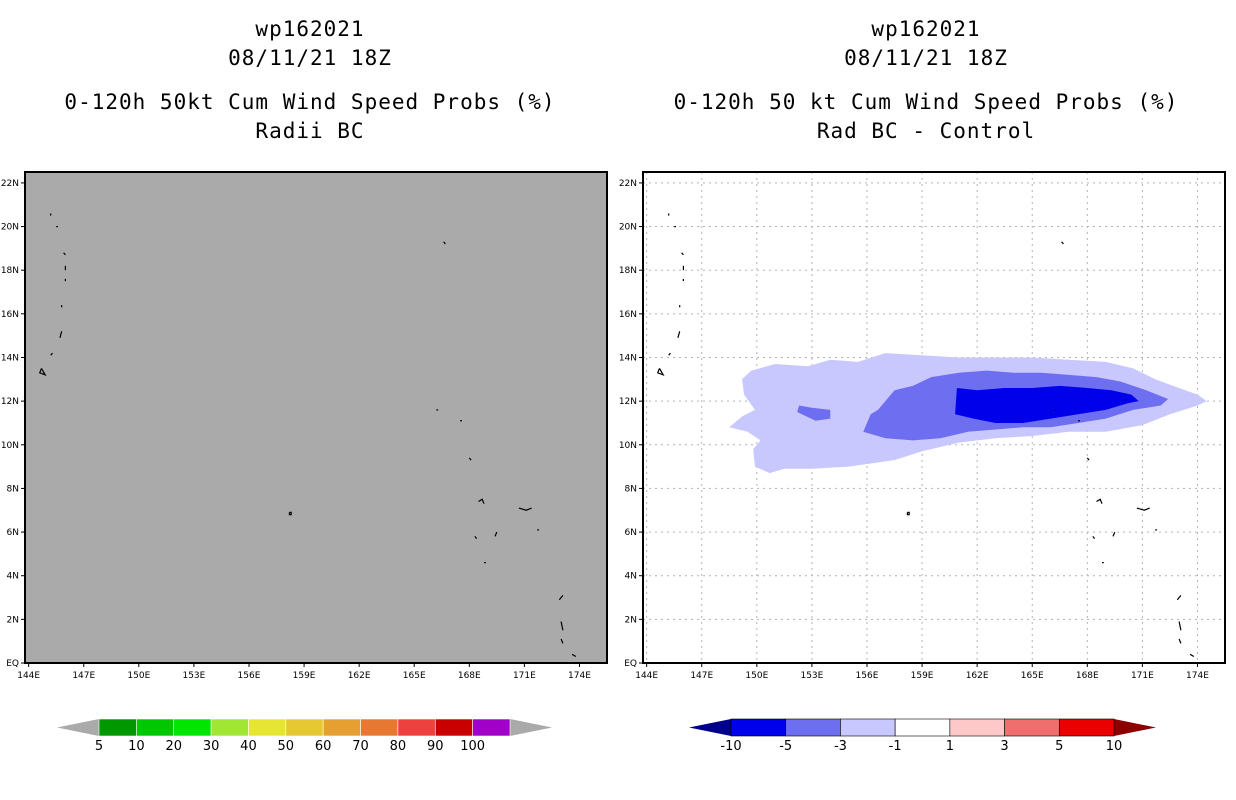  Describe the element at coordinates (926, 131) in the screenshot. I see `right-subtitle-line2: Rad BC - Control` at that location.